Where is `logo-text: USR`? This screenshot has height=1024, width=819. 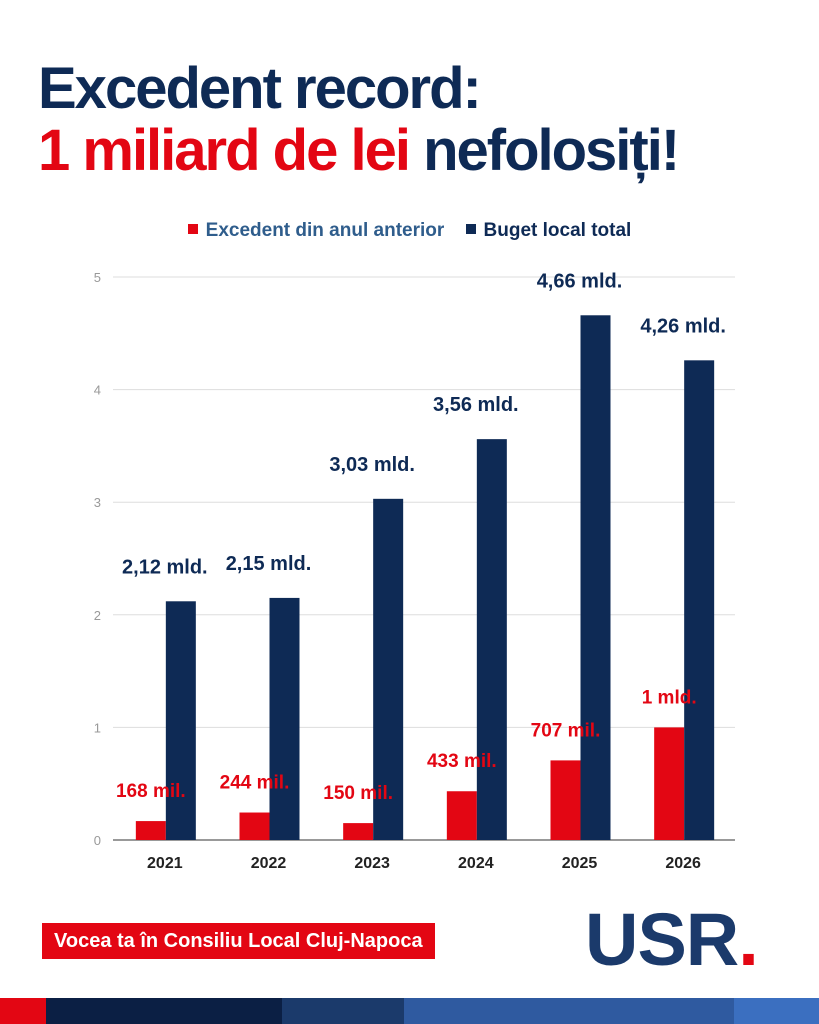
logo-text: USR is located at coordinates (662, 939).